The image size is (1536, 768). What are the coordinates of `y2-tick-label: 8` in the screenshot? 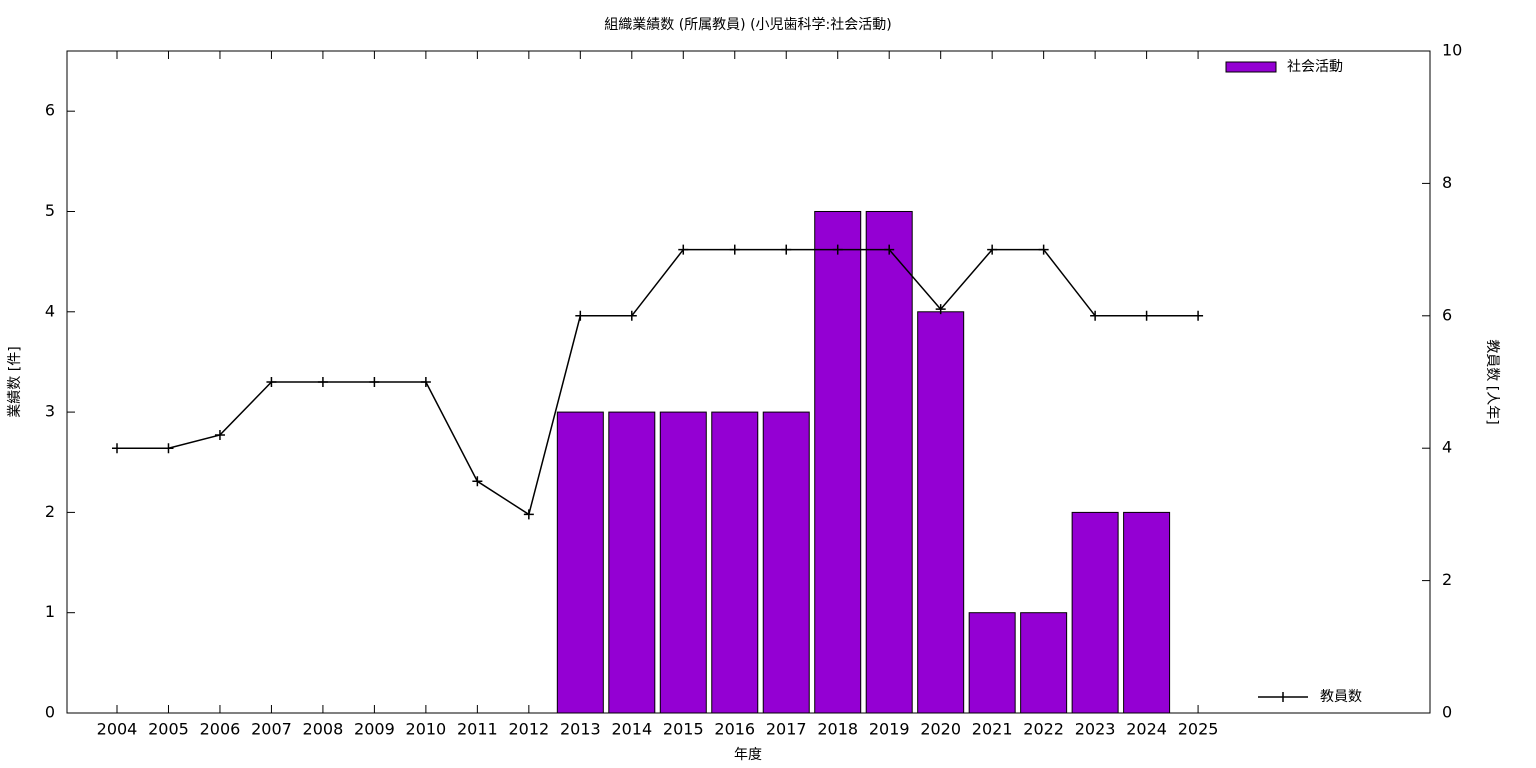 It's located at (1447, 182).